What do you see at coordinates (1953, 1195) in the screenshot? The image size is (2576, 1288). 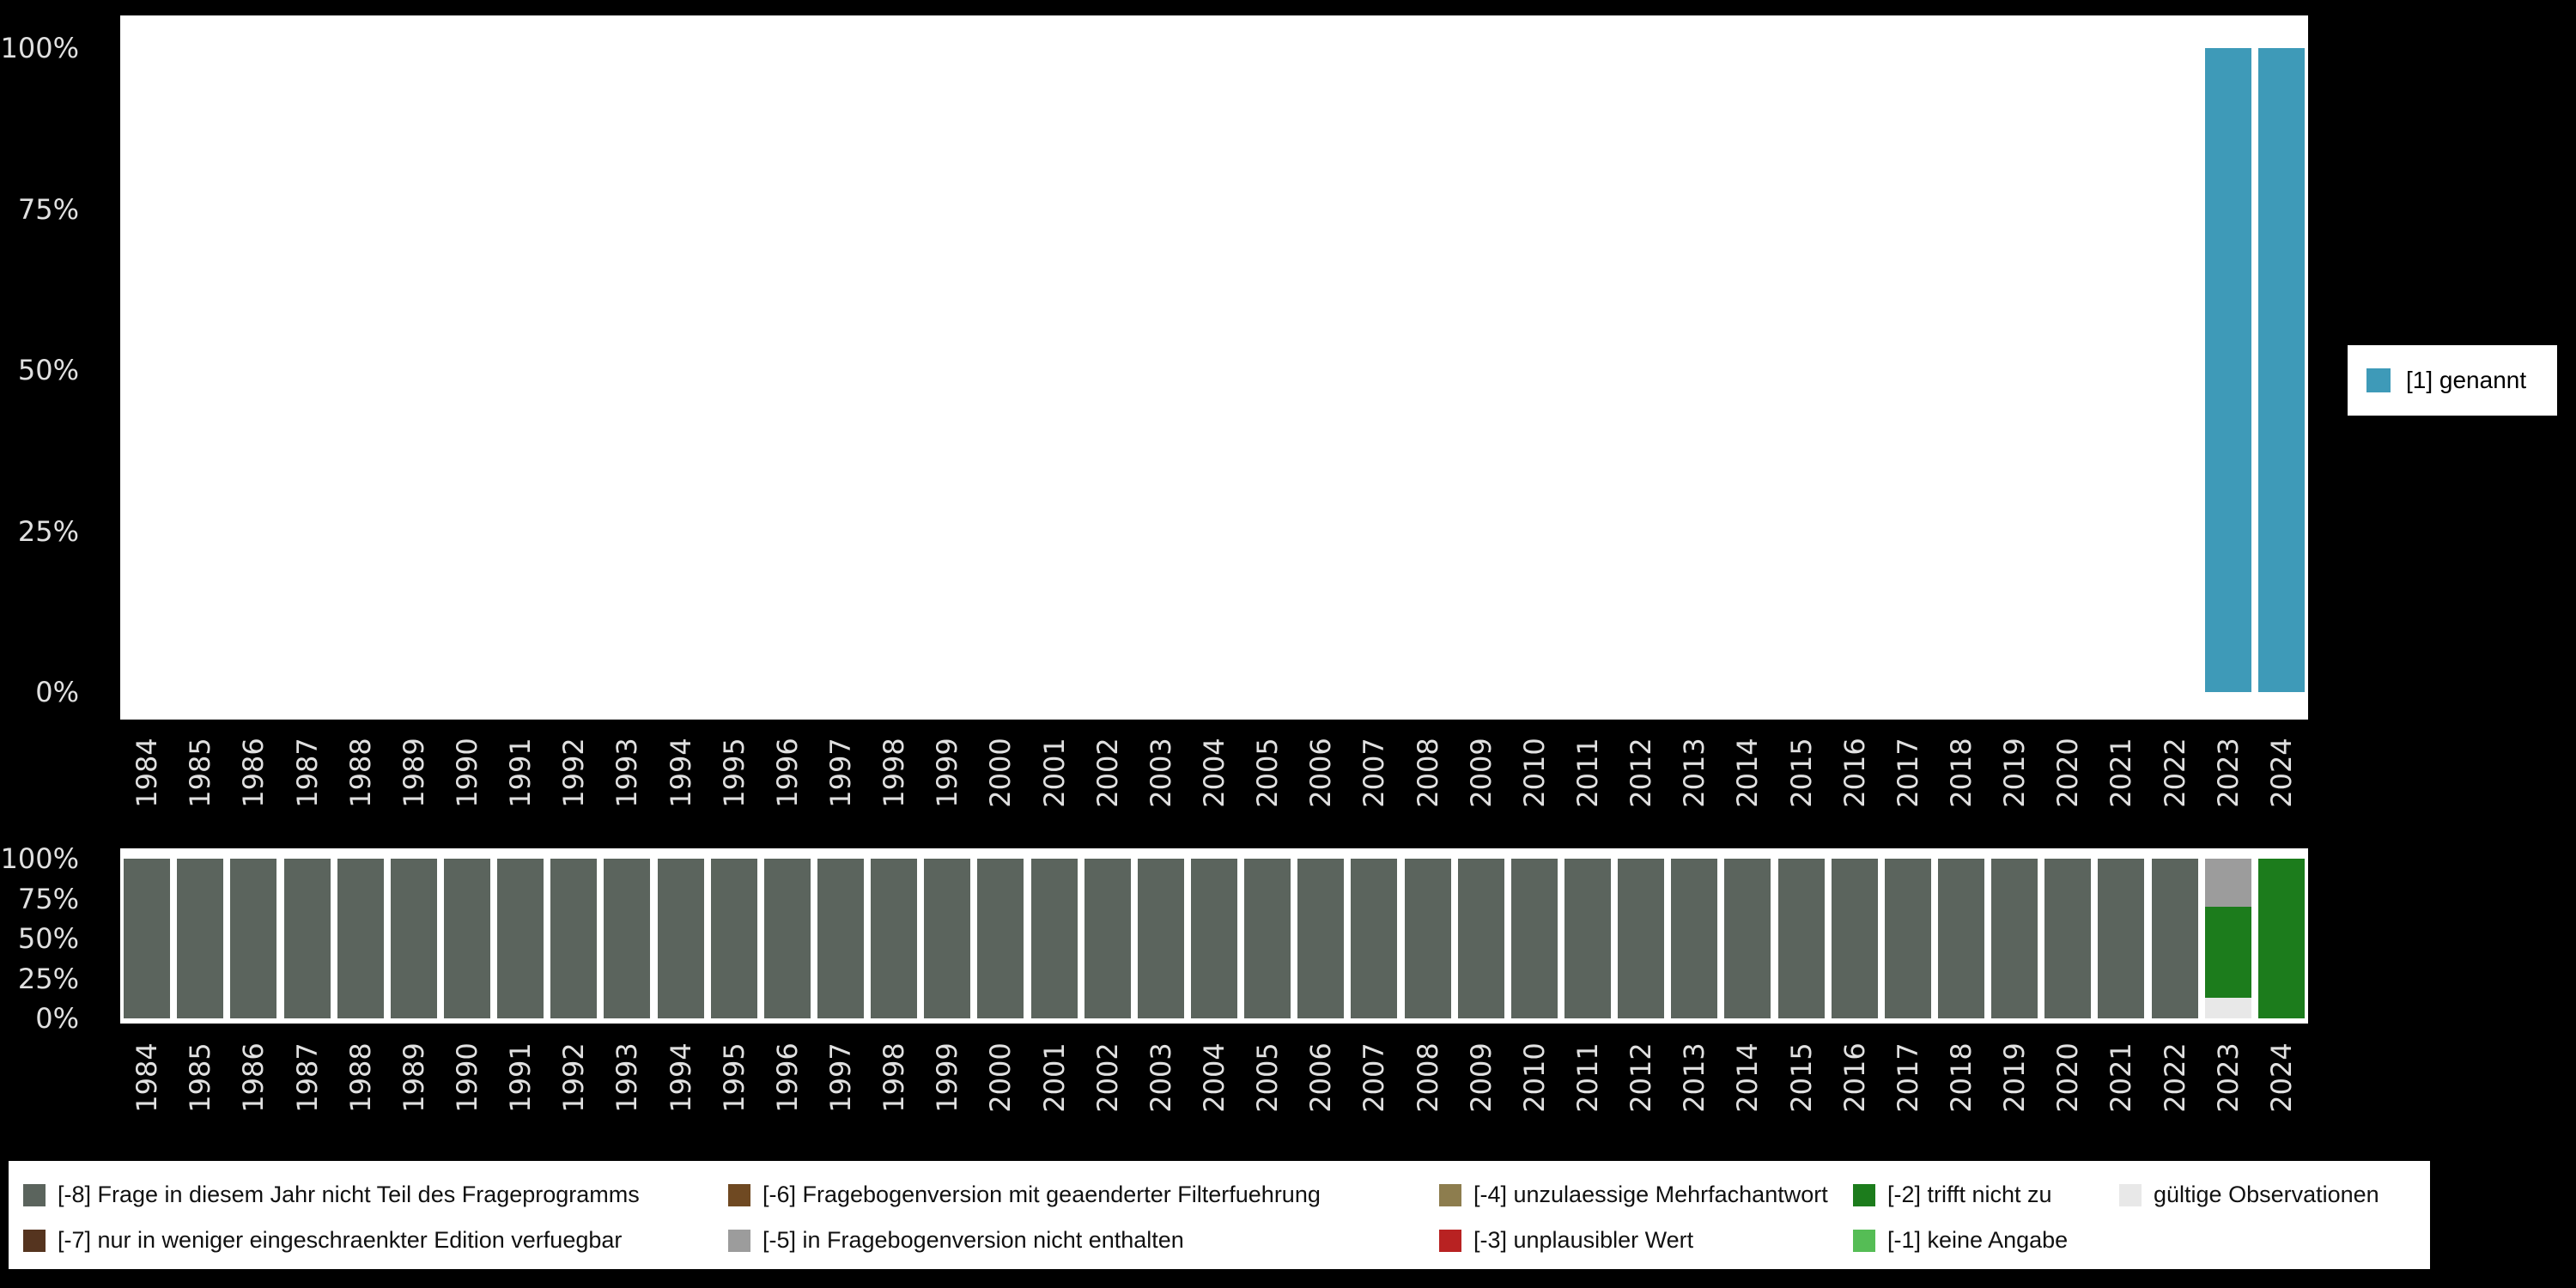 I see `legend-entry: [-2] trifft nicht zu` at bounding box center [1953, 1195].